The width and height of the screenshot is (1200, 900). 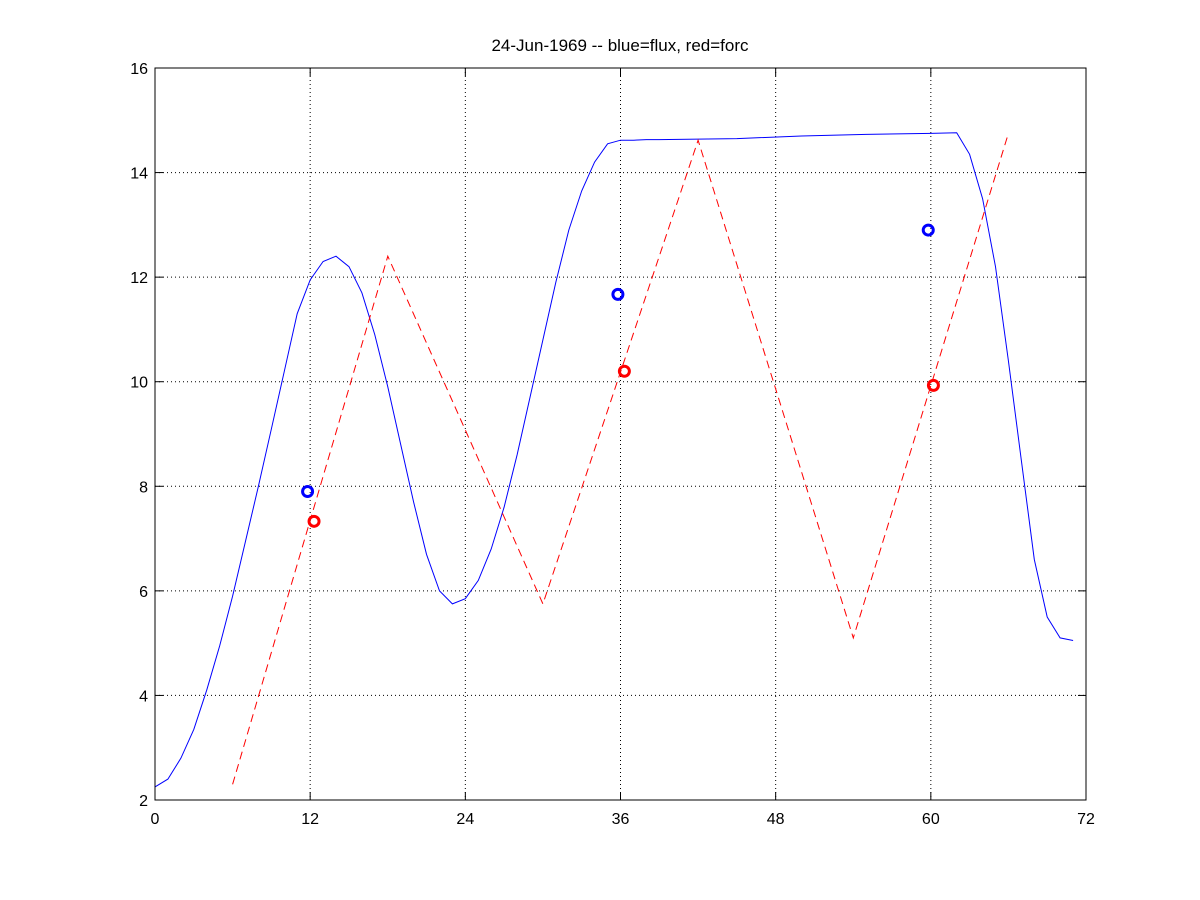 I want to click on chart-title: 24-Jun-1969 -- blue=flux, red=forc, so click(x=620, y=45).